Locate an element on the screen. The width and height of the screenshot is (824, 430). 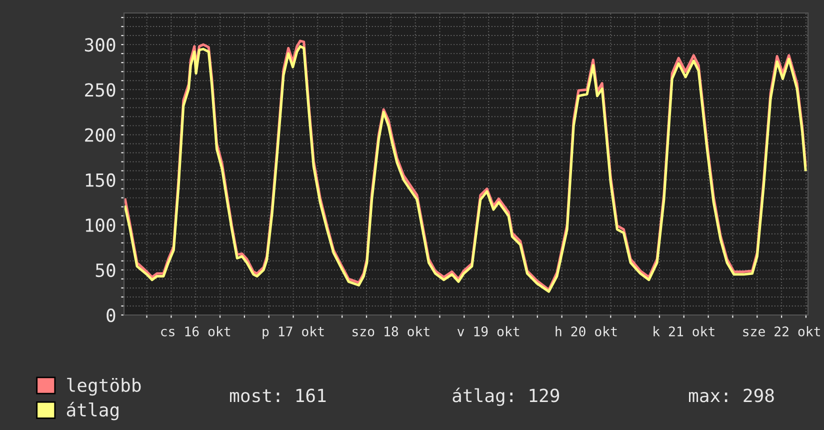
y-tick-label: 0 is located at coordinates (111, 315).